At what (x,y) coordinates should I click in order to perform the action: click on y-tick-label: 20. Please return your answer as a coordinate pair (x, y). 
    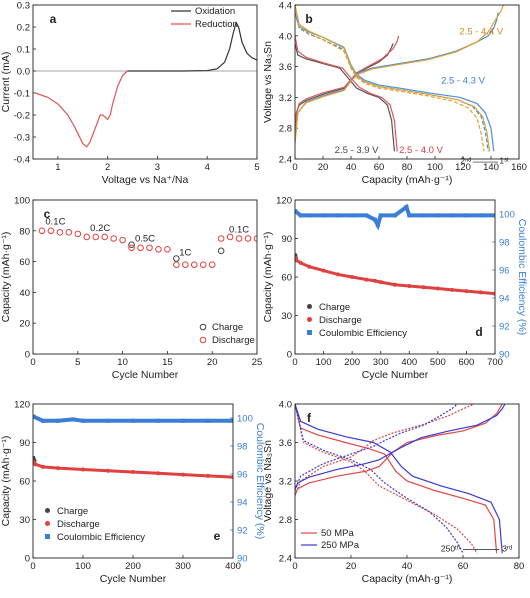
    Looking at the image, I should click on (24, 324).